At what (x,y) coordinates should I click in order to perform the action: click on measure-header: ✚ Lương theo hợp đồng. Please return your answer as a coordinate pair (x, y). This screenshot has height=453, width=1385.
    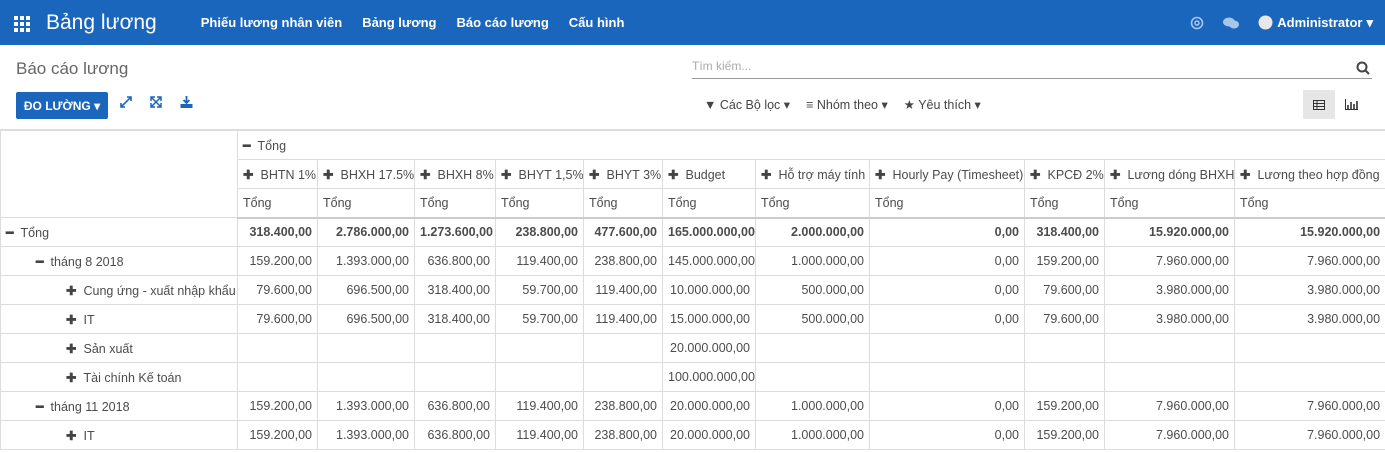
    Looking at the image, I should click on (1309, 174).